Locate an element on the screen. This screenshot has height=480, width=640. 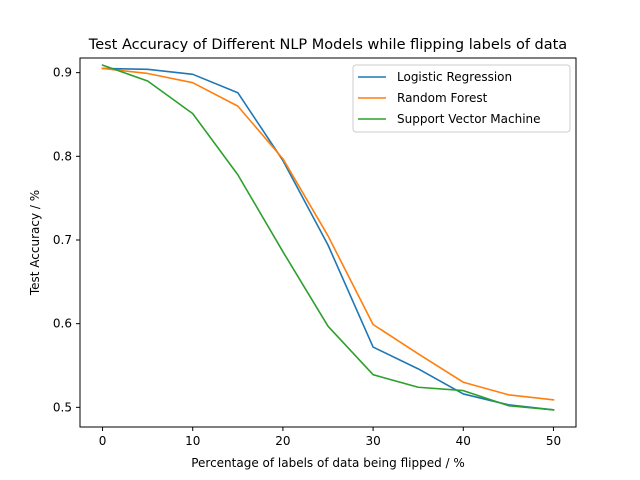
y-tick-label: 0.8 is located at coordinates (62, 156).